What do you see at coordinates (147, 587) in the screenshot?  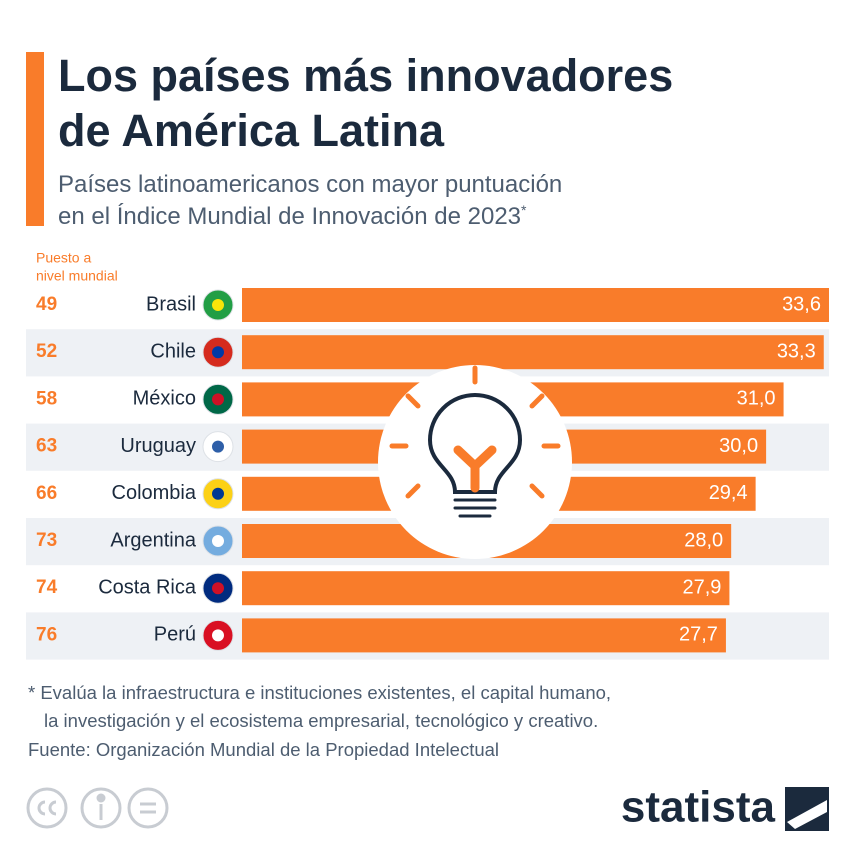 I see `category-label: Costa Rica` at bounding box center [147, 587].